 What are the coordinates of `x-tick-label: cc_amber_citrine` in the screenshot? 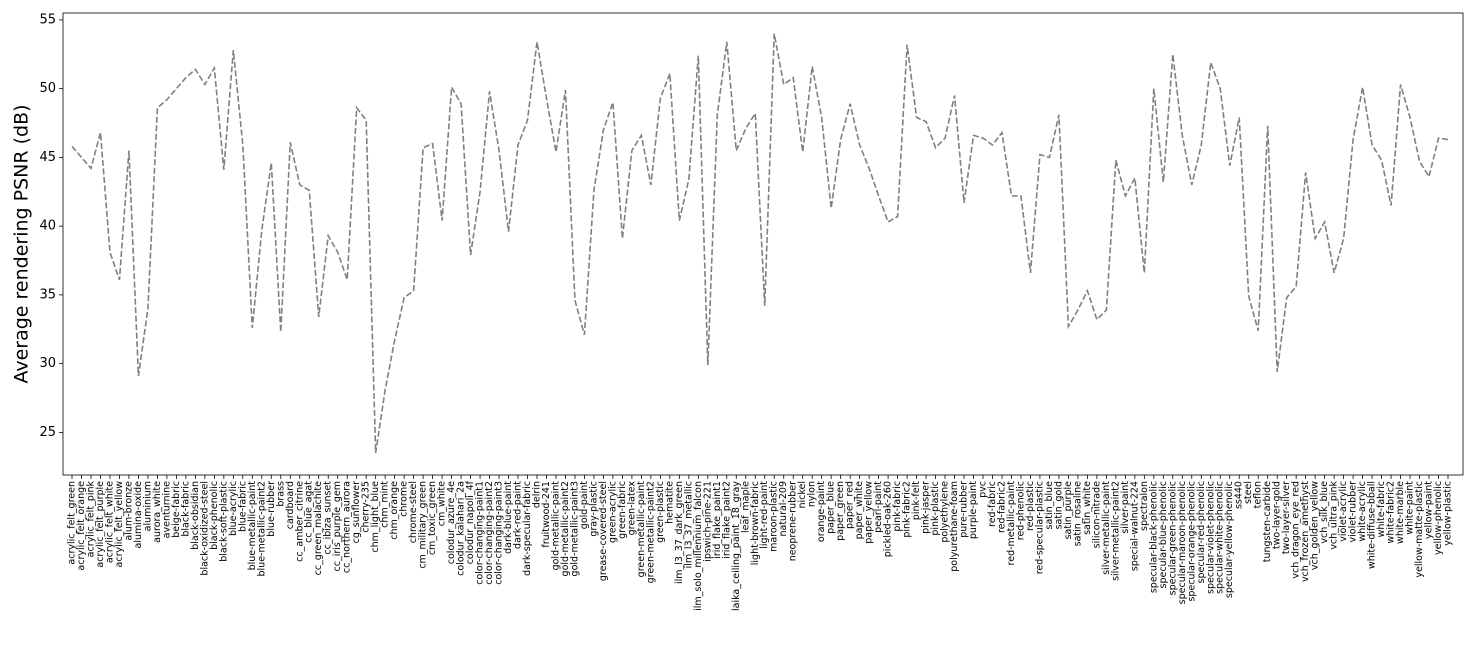 It's located at (299, 521).